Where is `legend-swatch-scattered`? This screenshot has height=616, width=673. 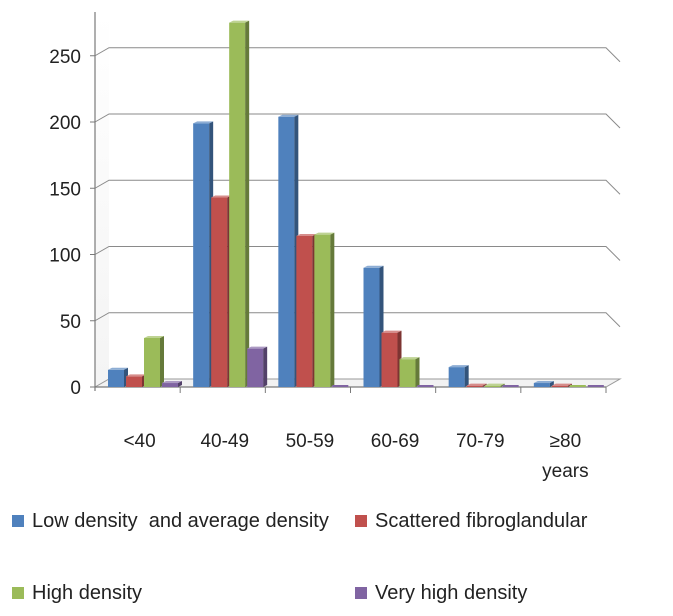
legend-swatch-scattered is located at coordinates (361, 521).